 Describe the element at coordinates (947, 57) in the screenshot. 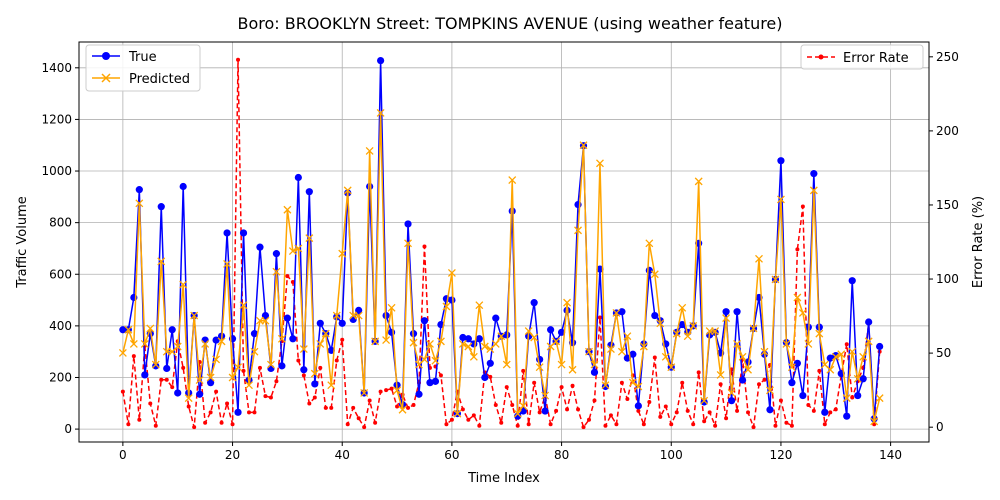

I see `y2-tick-label: 250` at that location.